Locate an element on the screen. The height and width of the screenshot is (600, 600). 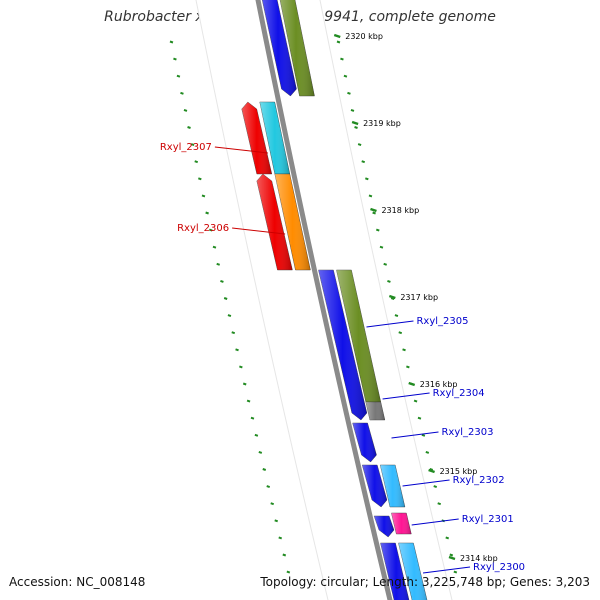
kbp-tick-label: 2319 kbp is located at coordinates (382, 123).